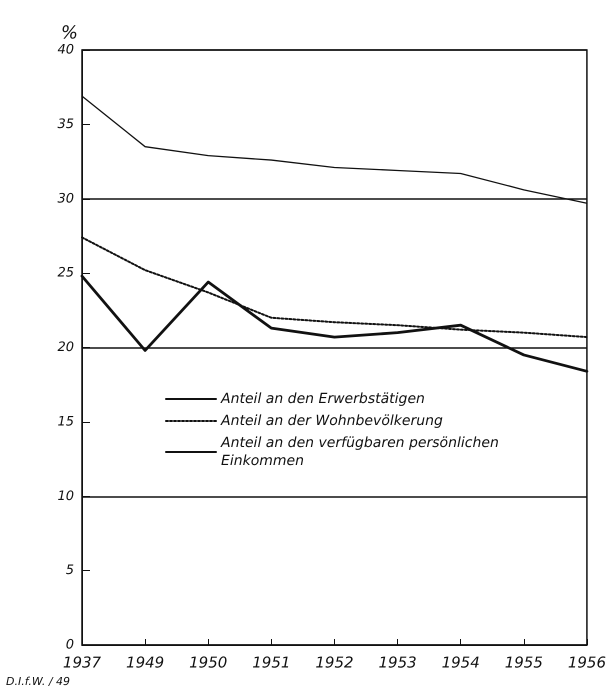 The height and width of the screenshot is (691, 609). I want to click on y-axis-title: %, so click(69, 33).